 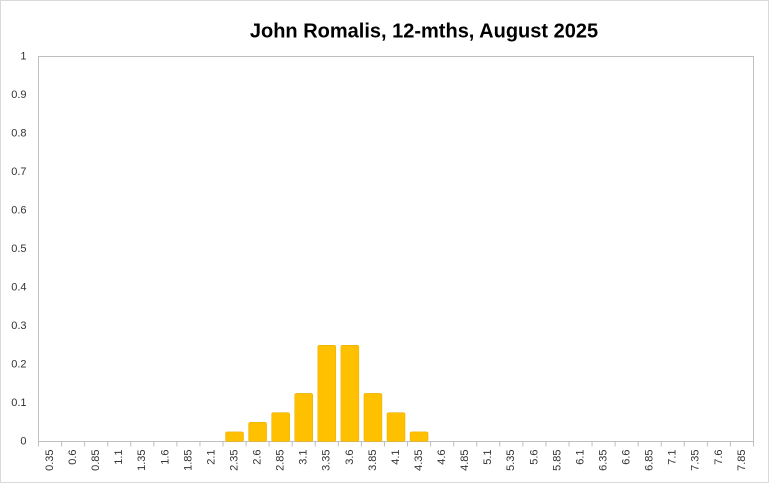 I want to click on x-tick-label: 2.6, so click(x=258, y=457).